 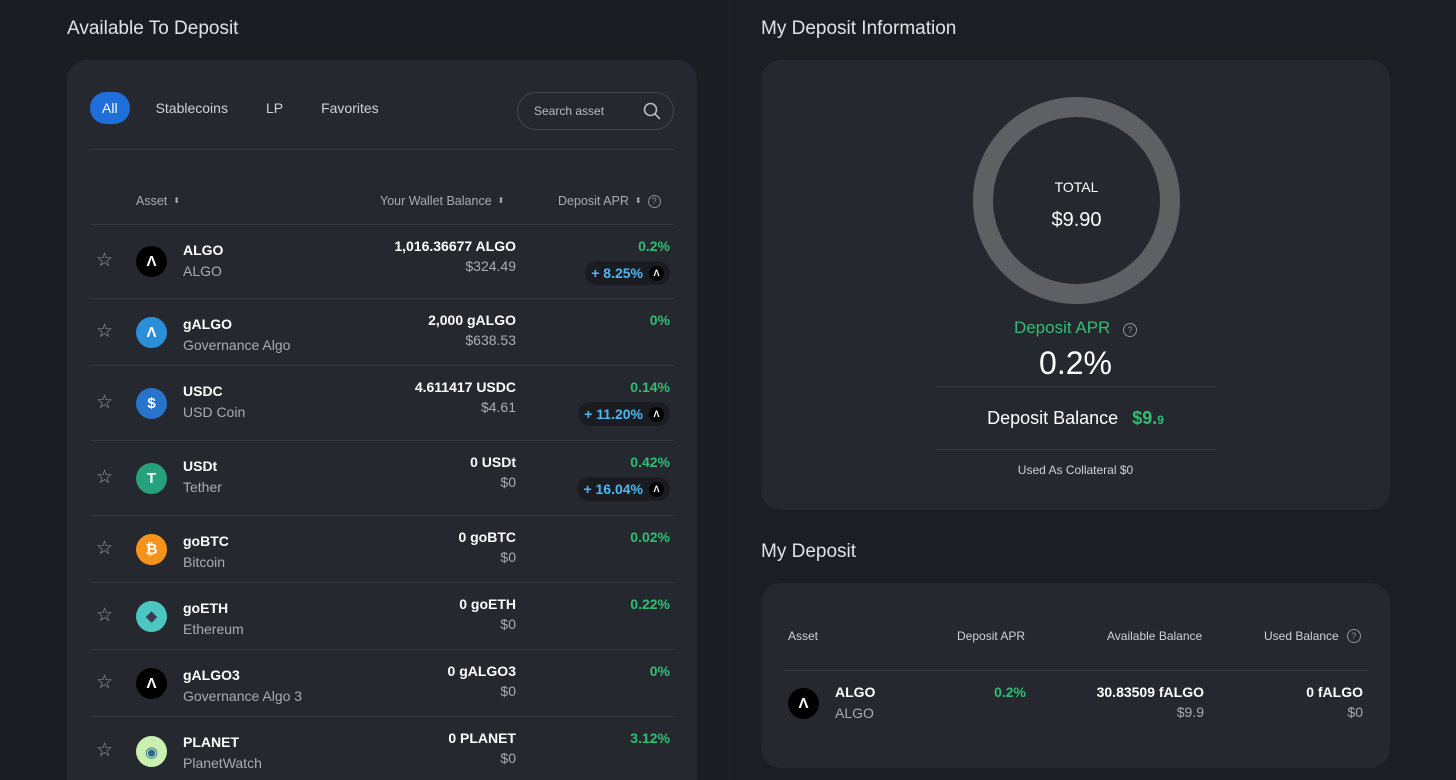 I want to click on deposit-apr: 3.12%, so click(x=650, y=738).